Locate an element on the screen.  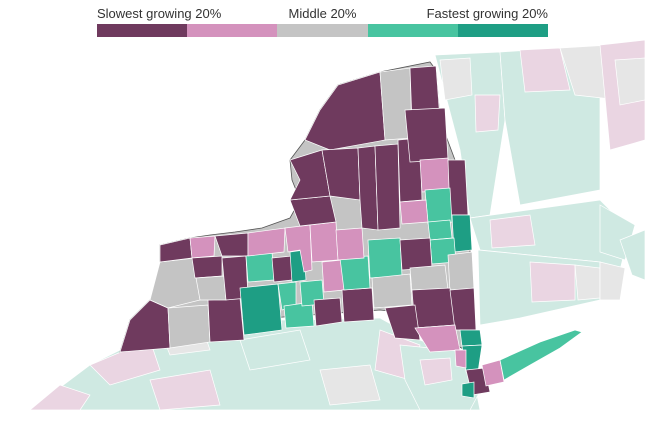
legend-swatch-slow is located at coordinates (232, 30).